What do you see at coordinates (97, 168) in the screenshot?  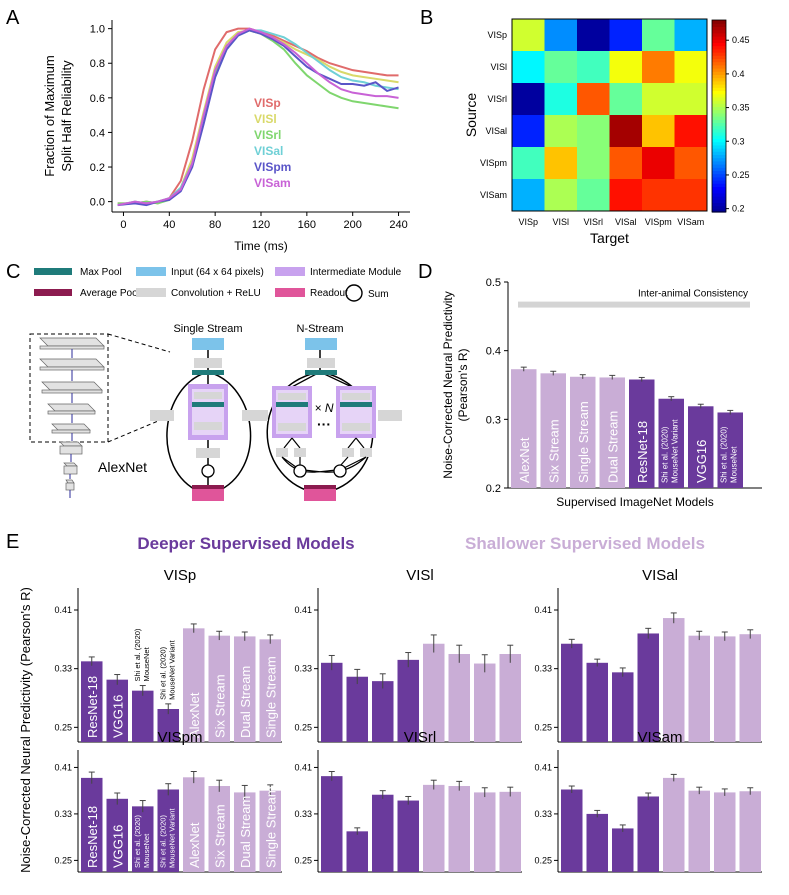 I see `y-tick-label: 0.2` at bounding box center [97, 168].